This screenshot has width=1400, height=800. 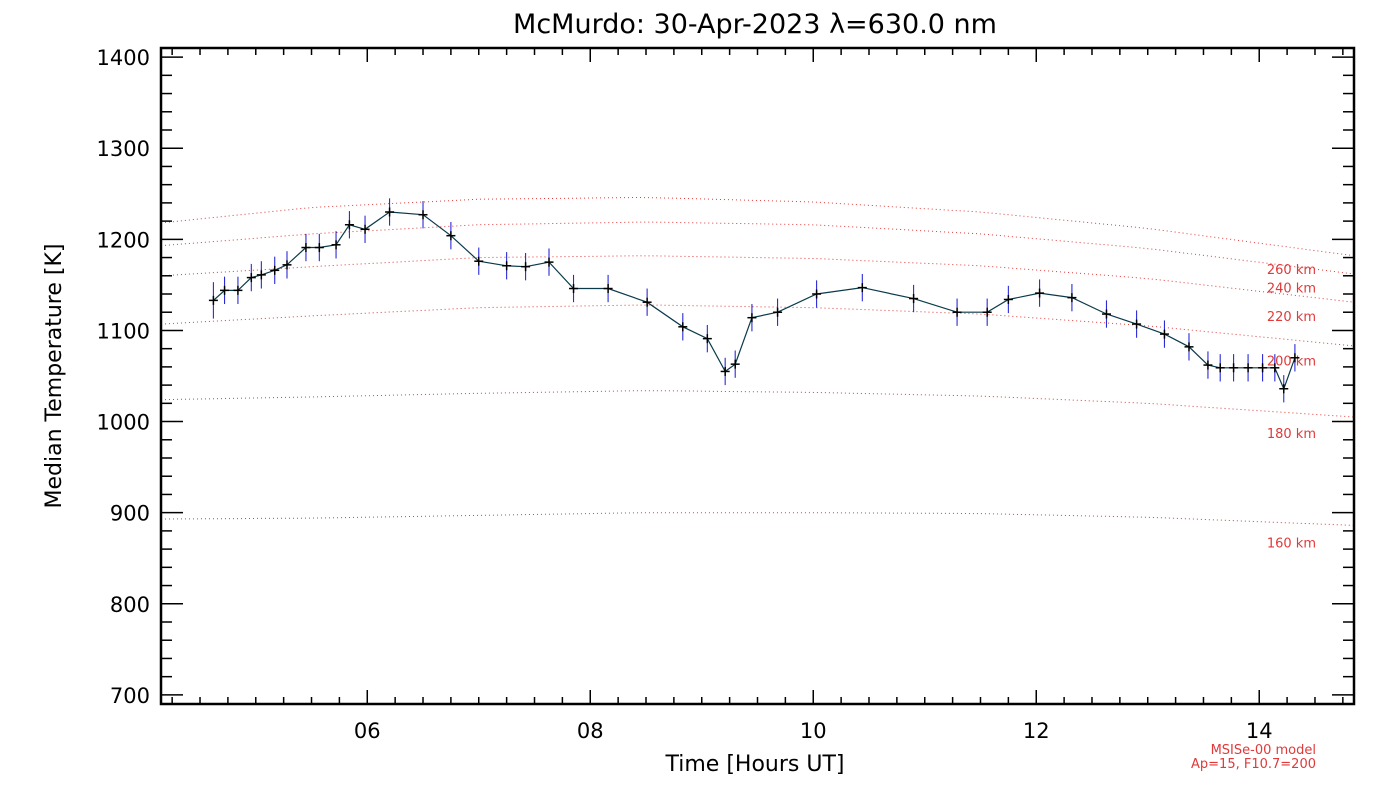 What do you see at coordinates (757, 404) in the screenshot?
I see `model-curve-180-km` at bounding box center [757, 404].